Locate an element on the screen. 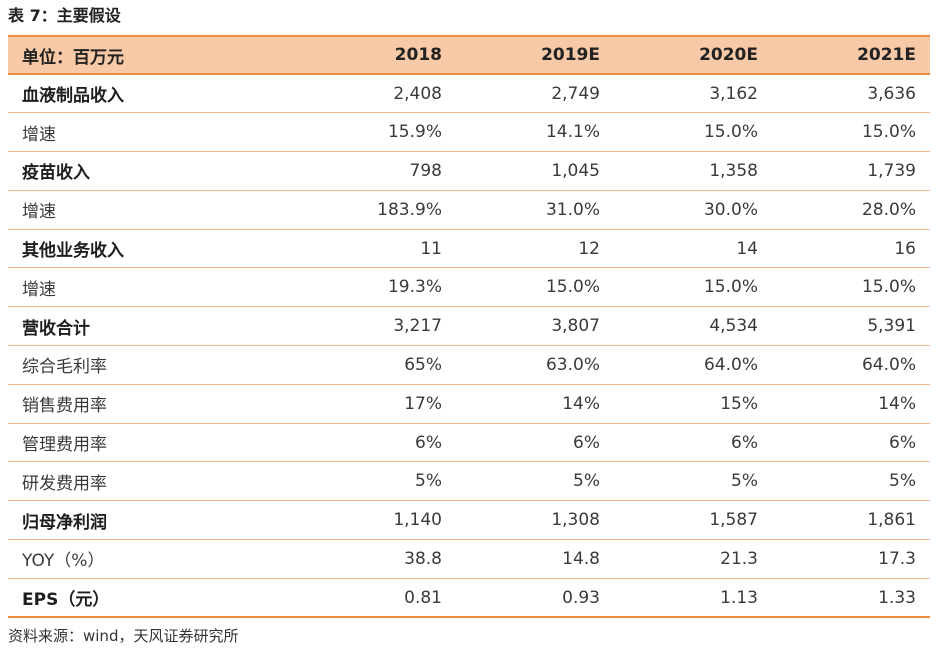  table-cell: 4,534 is located at coordinates (693, 326).